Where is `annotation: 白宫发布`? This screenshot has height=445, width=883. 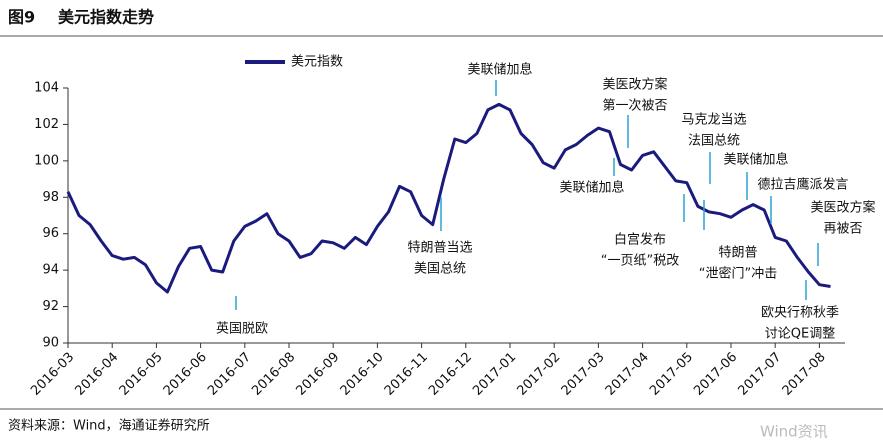 annotation: 白宫发布 is located at coordinates (640, 240).